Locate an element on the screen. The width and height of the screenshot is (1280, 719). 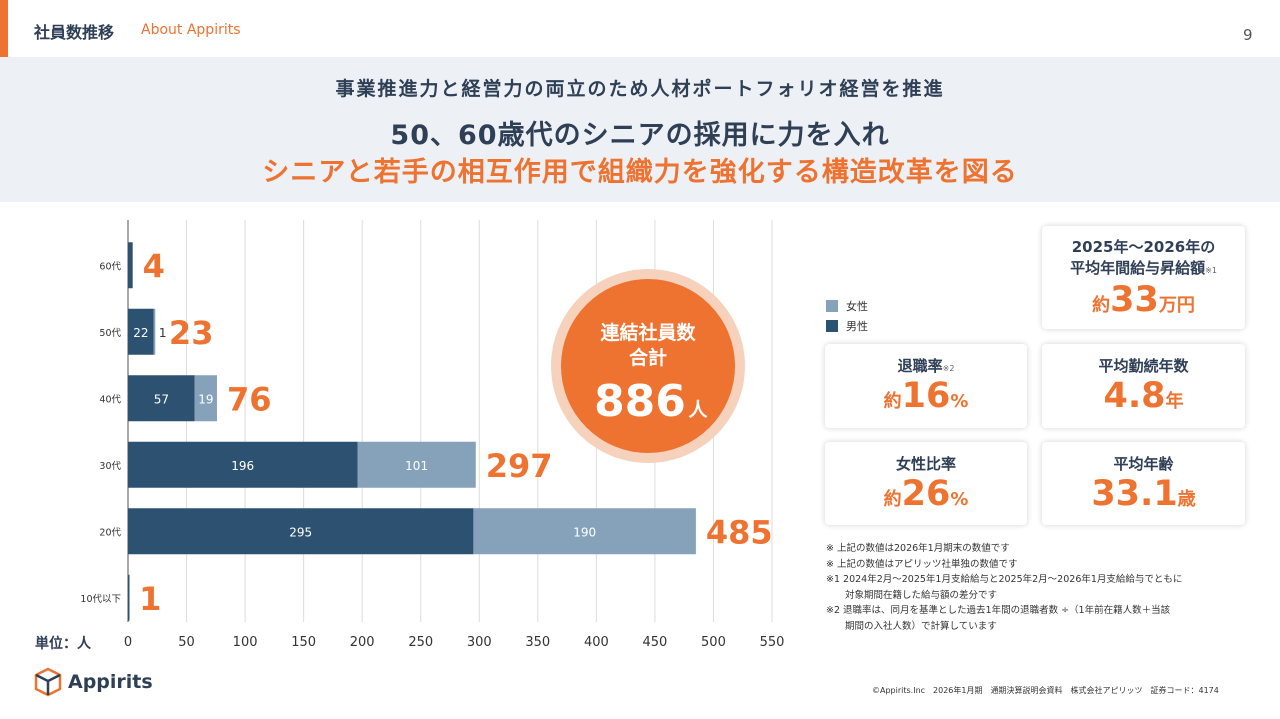
x-axis-unit-label: 単位：人 is located at coordinates (63, 644).